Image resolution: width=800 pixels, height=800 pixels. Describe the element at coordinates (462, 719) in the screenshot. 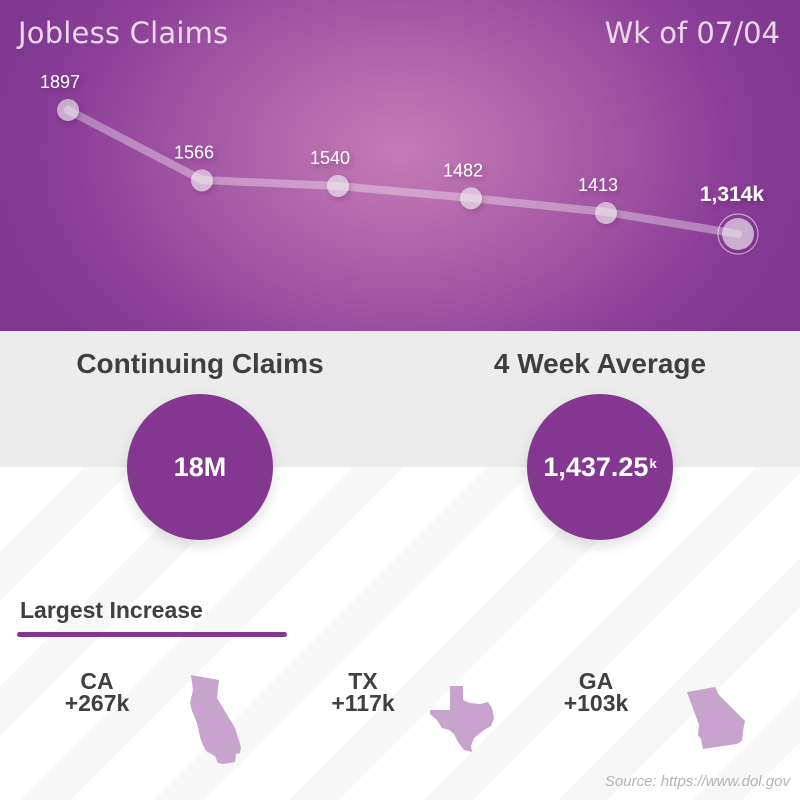

I see `texas-map-icon` at that location.